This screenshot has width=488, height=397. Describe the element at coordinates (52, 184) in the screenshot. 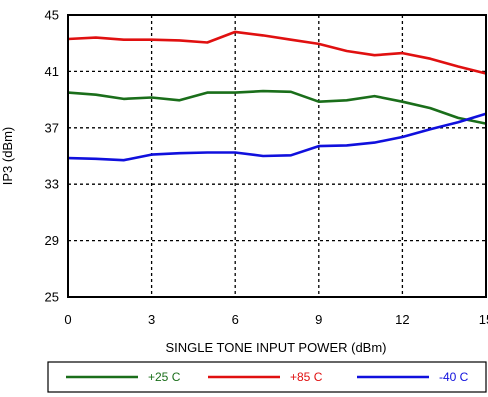

I see `y-tick-label: 33` at that location.